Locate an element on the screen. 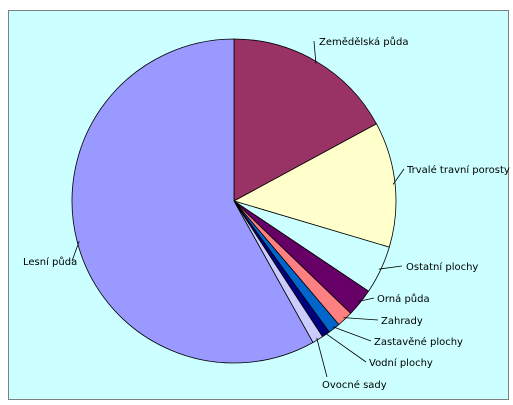 Image resolution: width=513 pixels, height=405 pixels. slice-label-vodni-plochy: Vodní plochy is located at coordinates (401, 363).